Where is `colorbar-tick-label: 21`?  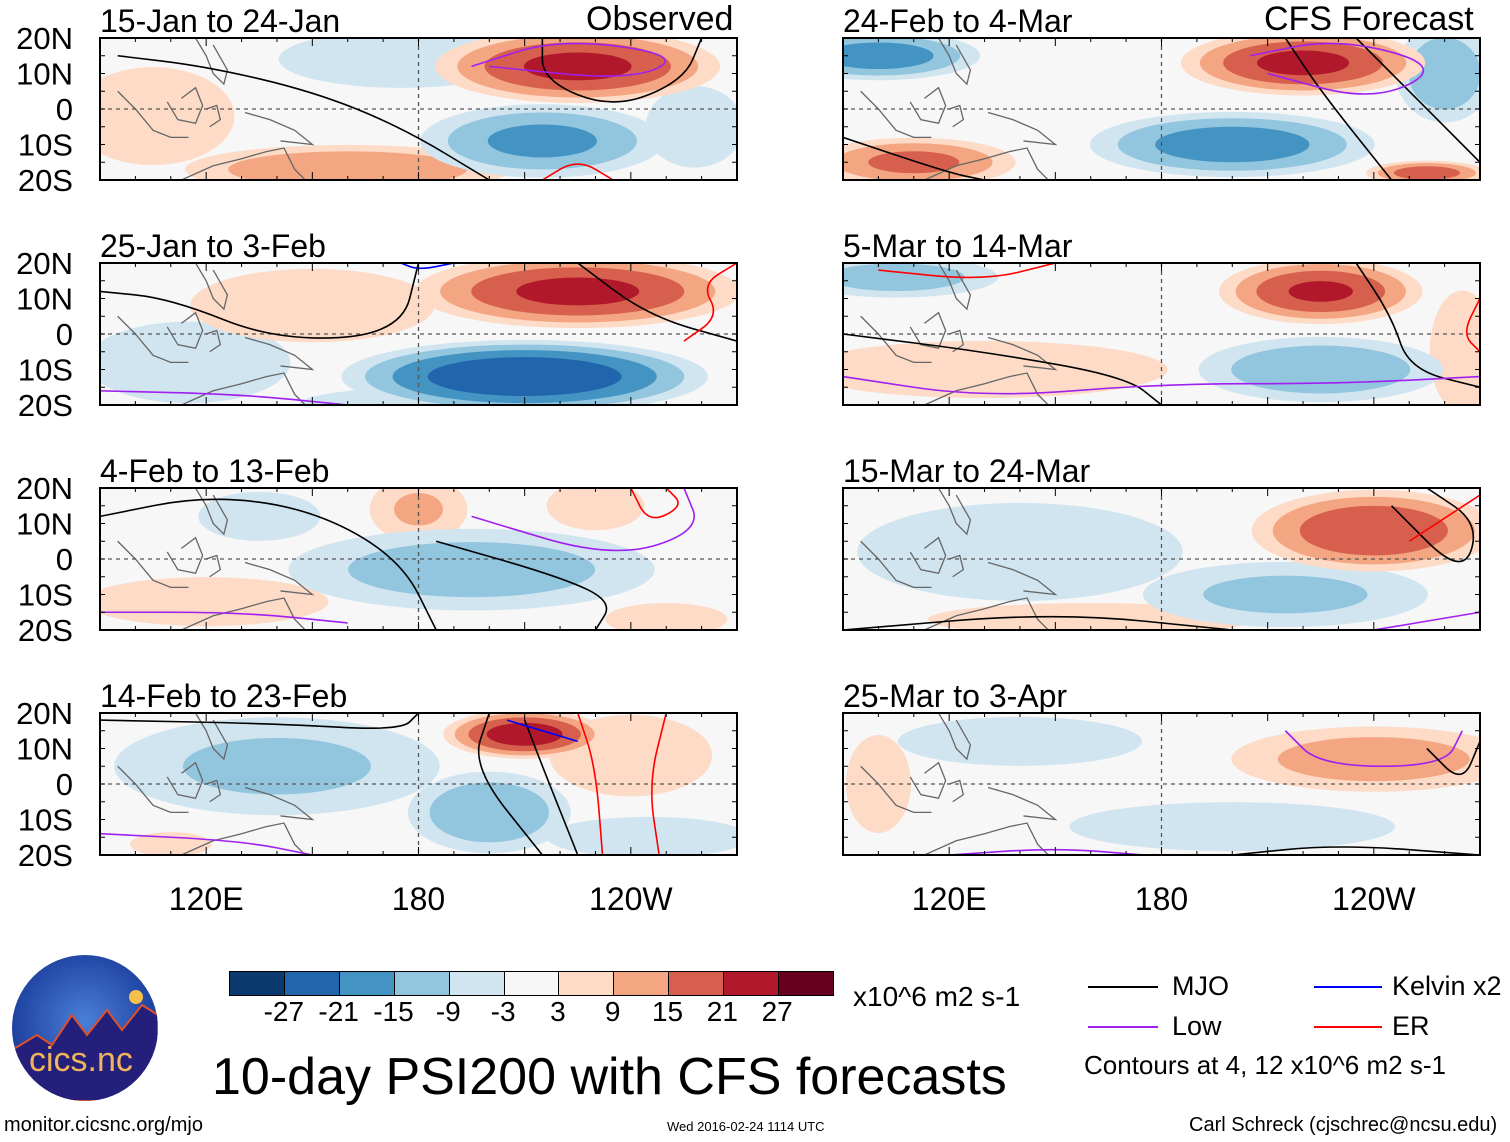
colorbar-tick-label: 21 is located at coordinates (722, 1011).